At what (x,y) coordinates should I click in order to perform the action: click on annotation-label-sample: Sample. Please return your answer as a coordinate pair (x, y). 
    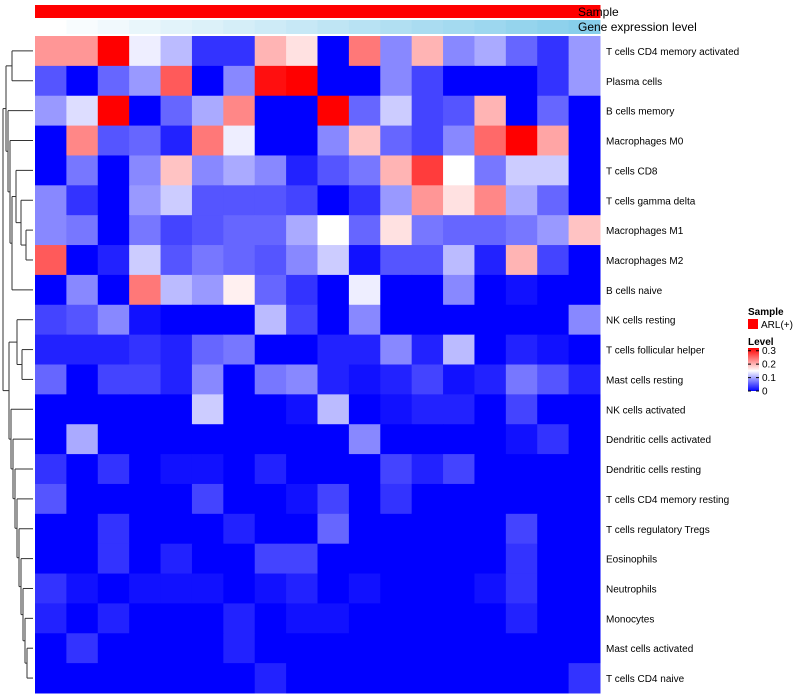
    Looking at the image, I should click on (598, 12).